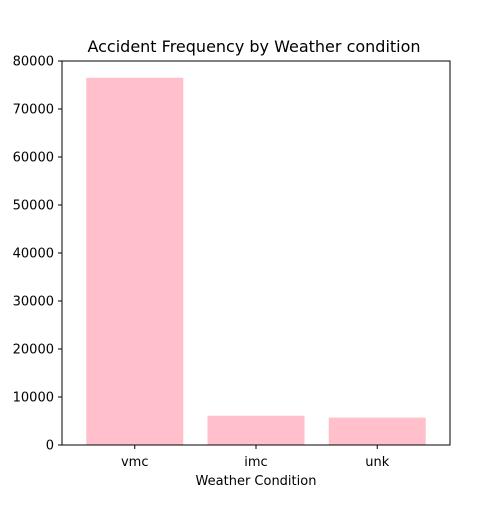 The height and width of the screenshot is (505, 500). Describe the element at coordinates (377, 431) in the screenshot. I see `bar-unk` at that location.